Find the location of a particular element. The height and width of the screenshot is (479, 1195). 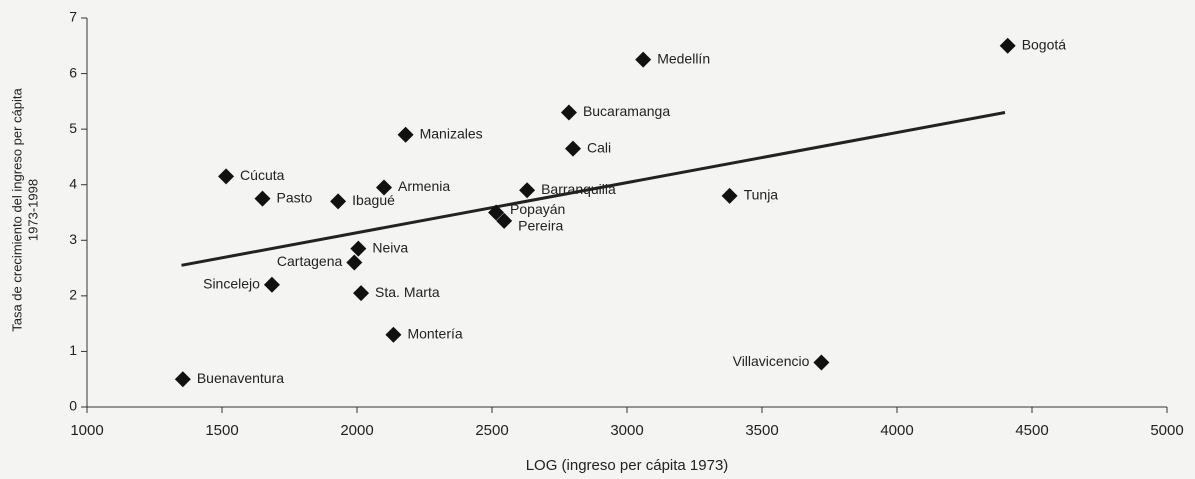

x-tick-label: 2000 is located at coordinates (356, 430).